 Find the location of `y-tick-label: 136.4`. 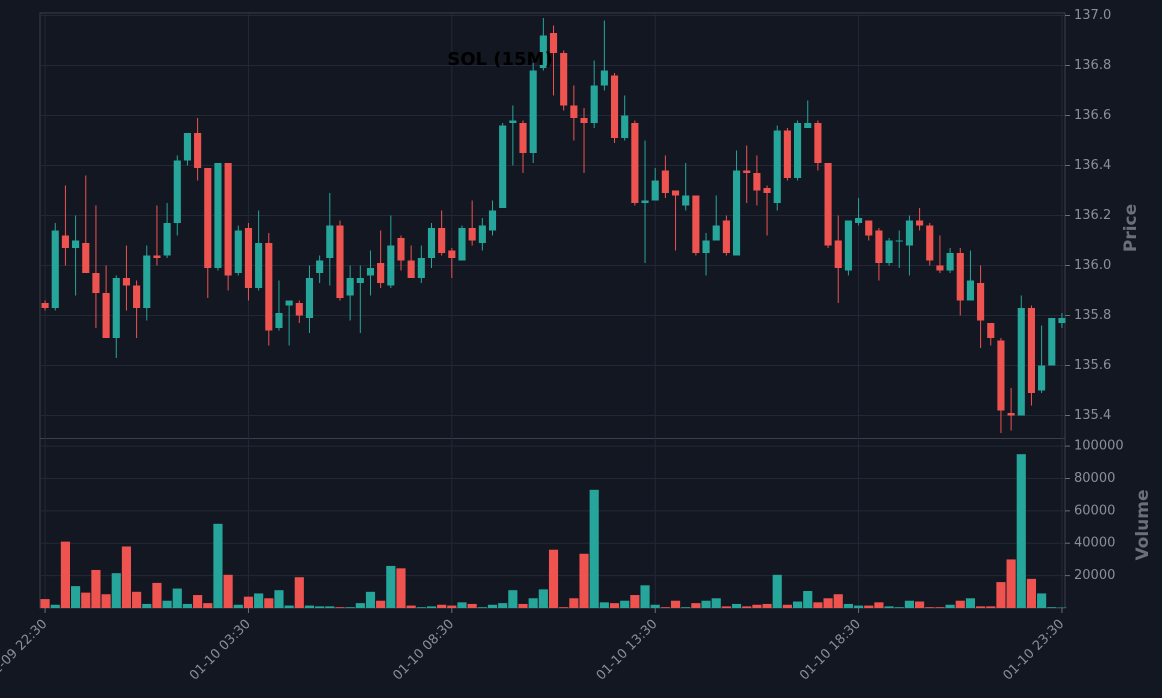

y-tick-label: 136.4 is located at coordinates (1092, 165).